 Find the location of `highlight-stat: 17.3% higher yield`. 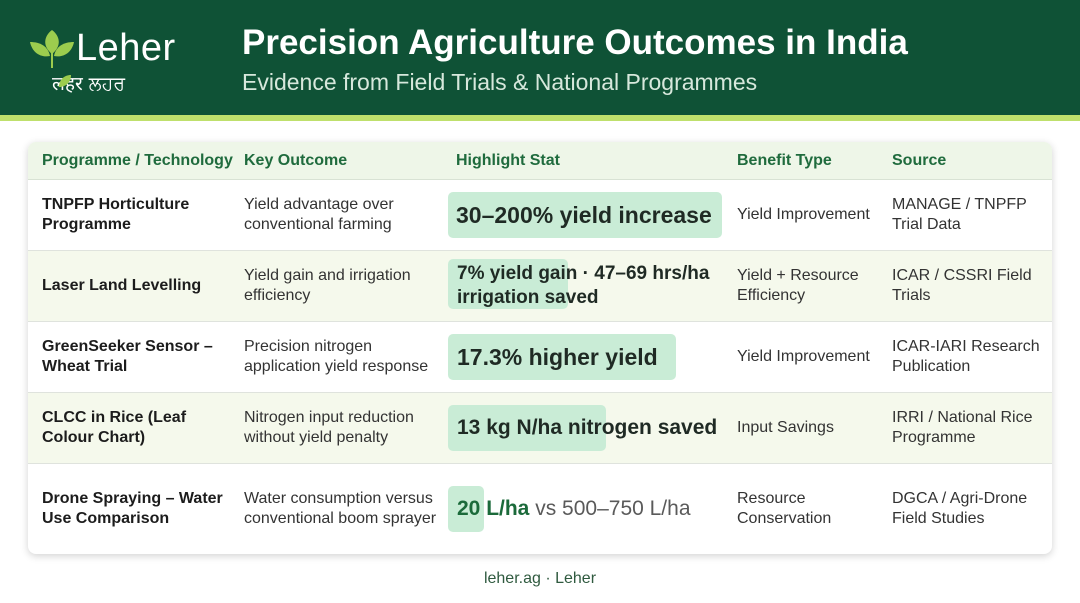

highlight-stat: 17.3% higher yield is located at coordinates (562, 357).